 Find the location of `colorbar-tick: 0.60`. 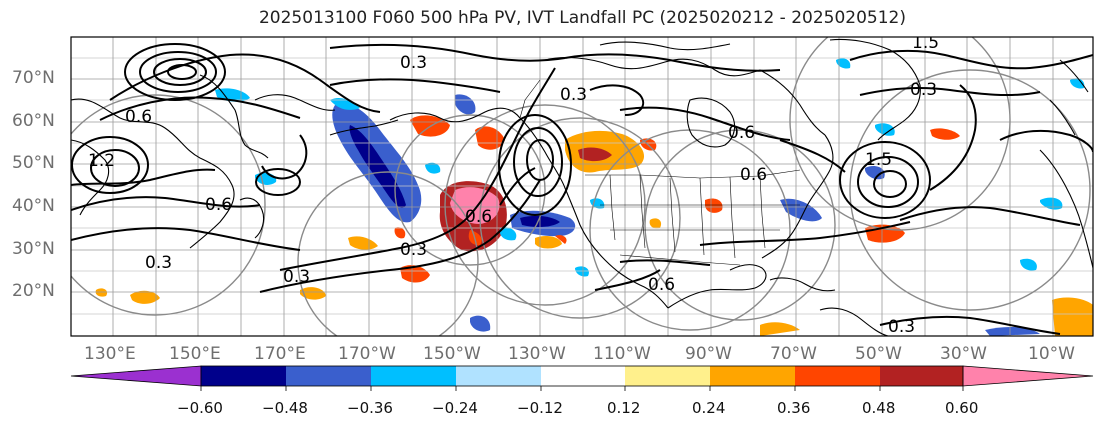

colorbar-tick: 0.60 is located at coordinates (962, 408).